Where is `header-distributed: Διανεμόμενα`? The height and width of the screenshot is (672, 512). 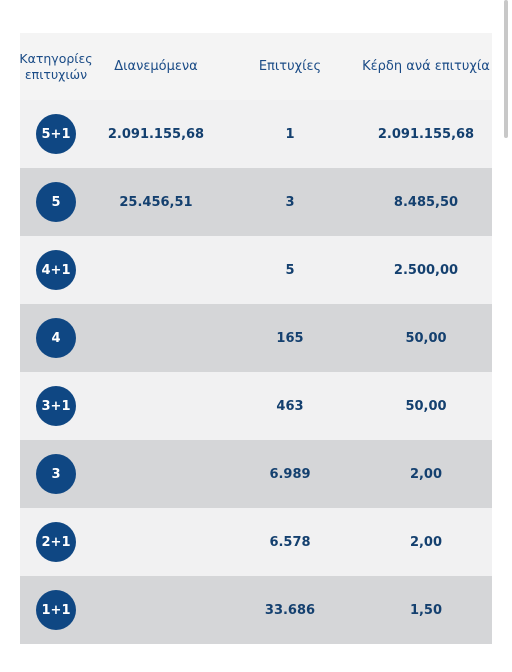 header-distributed: Διανεμόμενα is located at coordinates (156, 66).